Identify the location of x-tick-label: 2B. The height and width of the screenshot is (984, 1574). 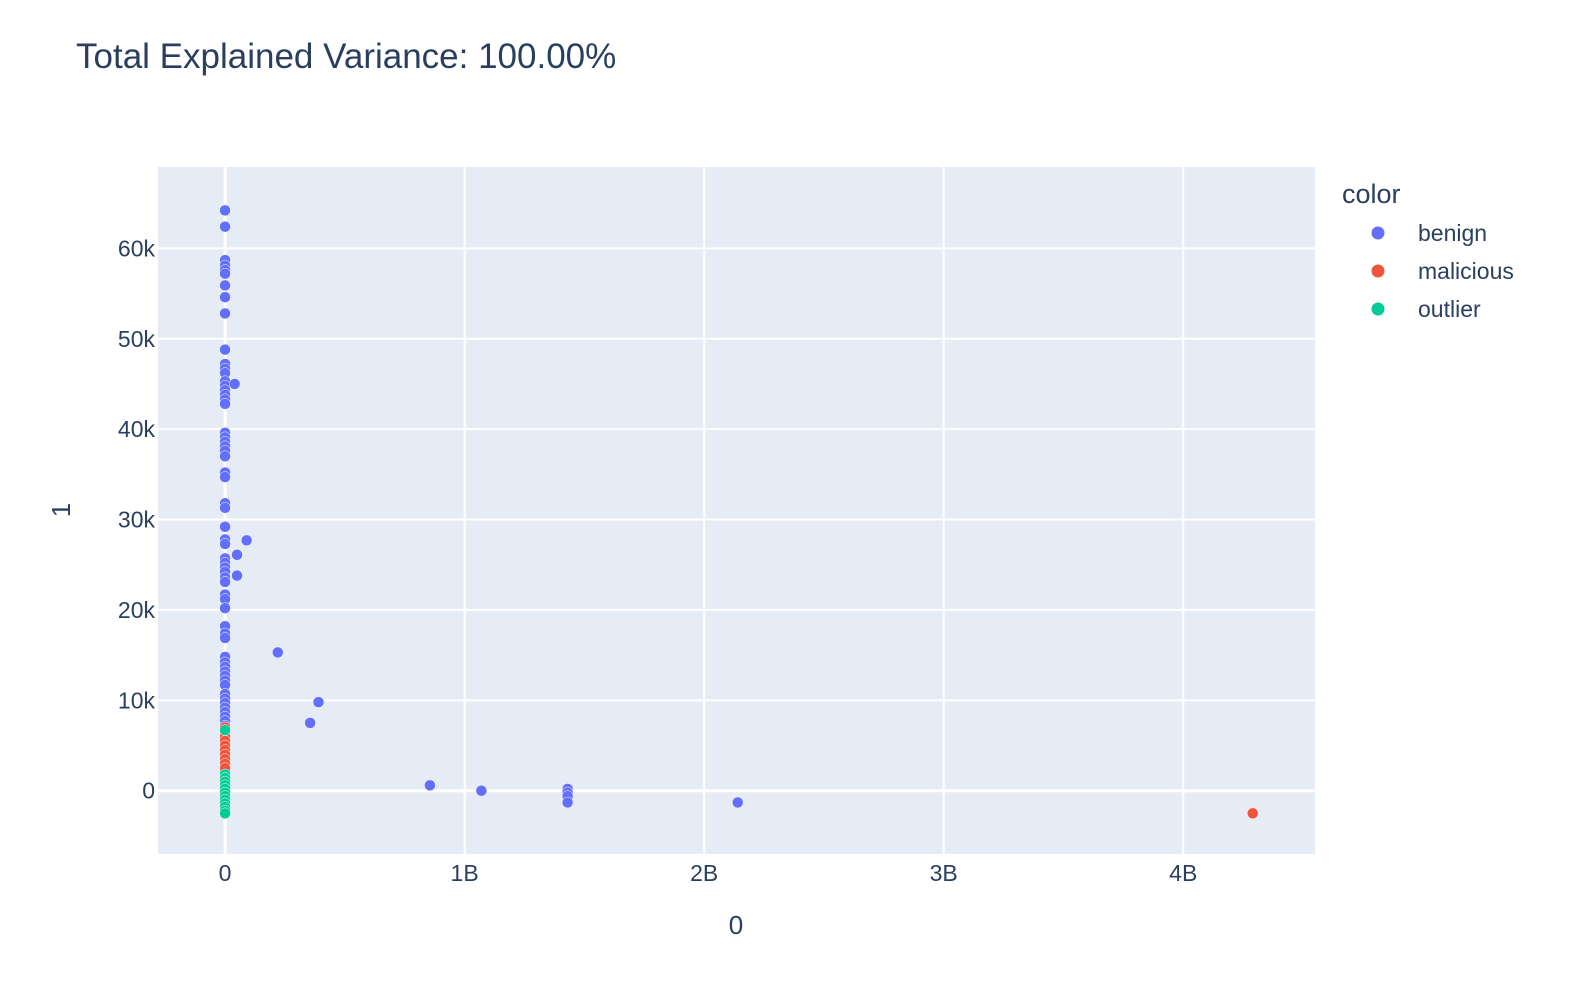
(704, 873).